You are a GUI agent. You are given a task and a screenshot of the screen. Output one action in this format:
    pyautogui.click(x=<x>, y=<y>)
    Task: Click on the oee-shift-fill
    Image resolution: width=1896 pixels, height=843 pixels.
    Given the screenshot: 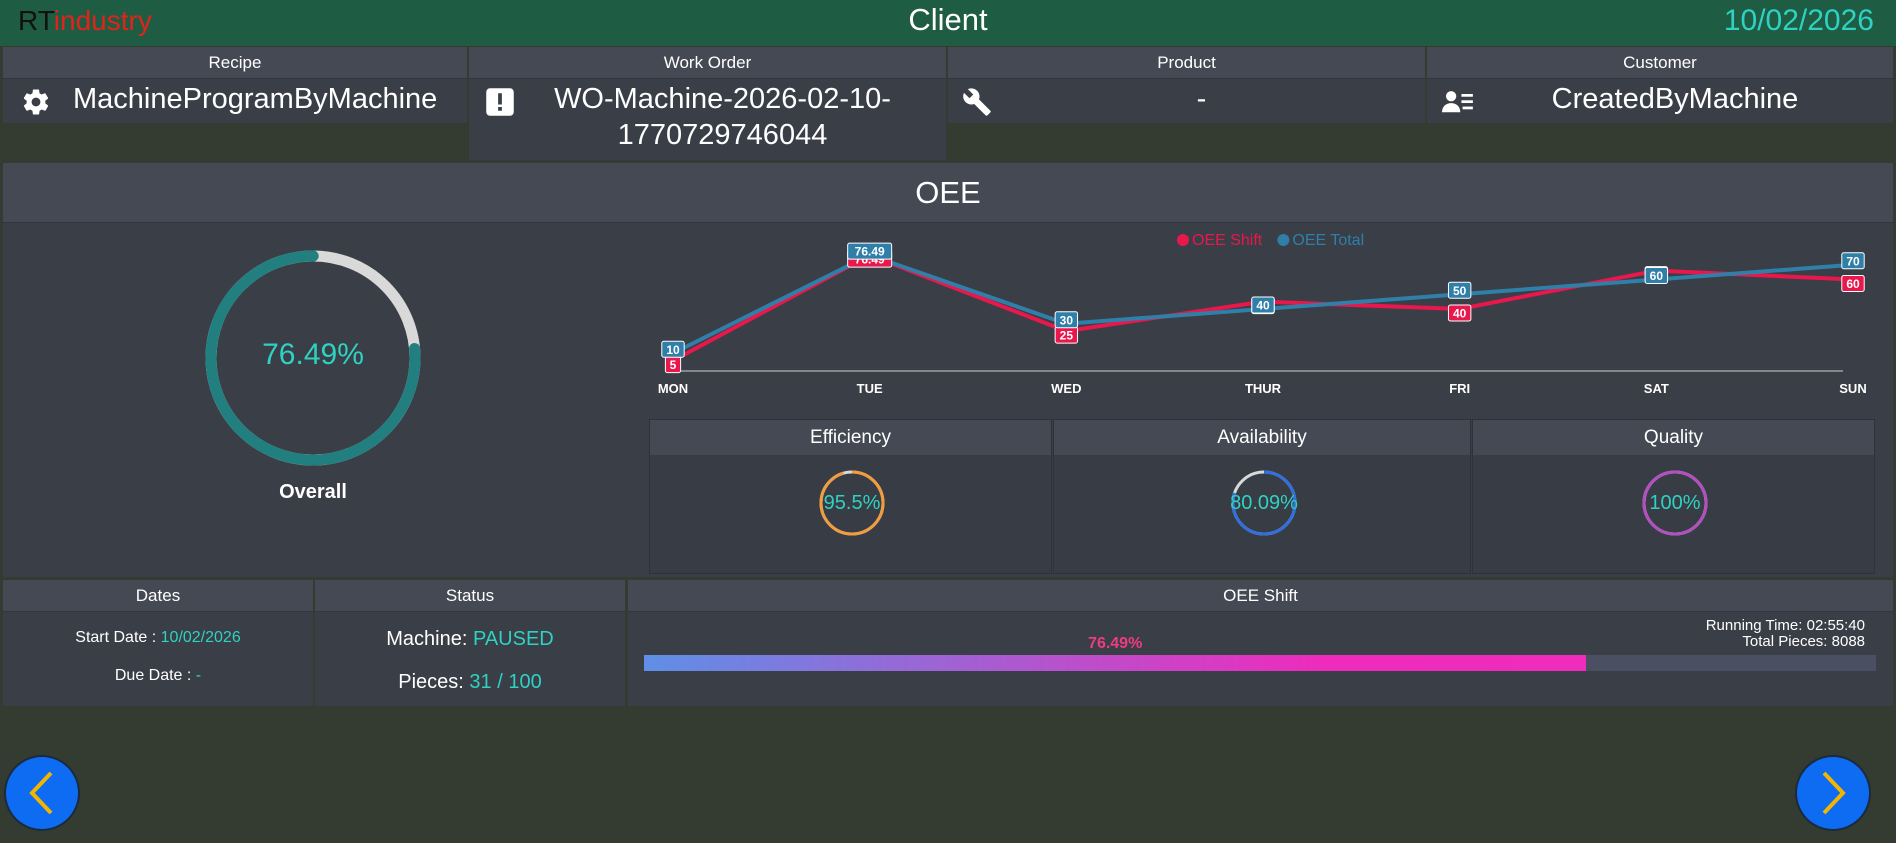 What is the action you would take?
    pyautogui.click(x=1115, y=663)
    